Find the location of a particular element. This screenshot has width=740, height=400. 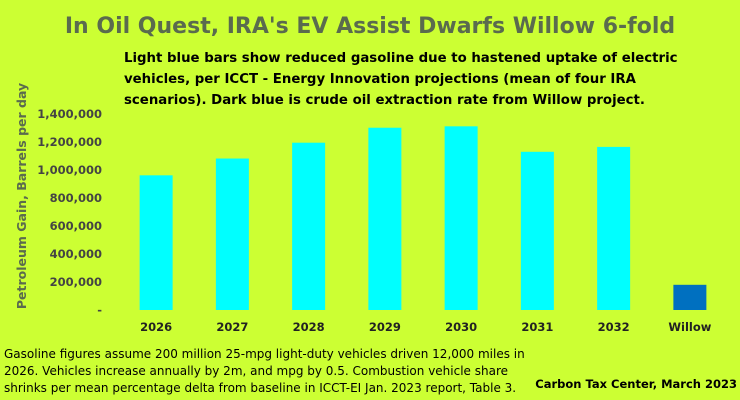

y-tick-label: 200,000 is located at coordinates (76, 282).